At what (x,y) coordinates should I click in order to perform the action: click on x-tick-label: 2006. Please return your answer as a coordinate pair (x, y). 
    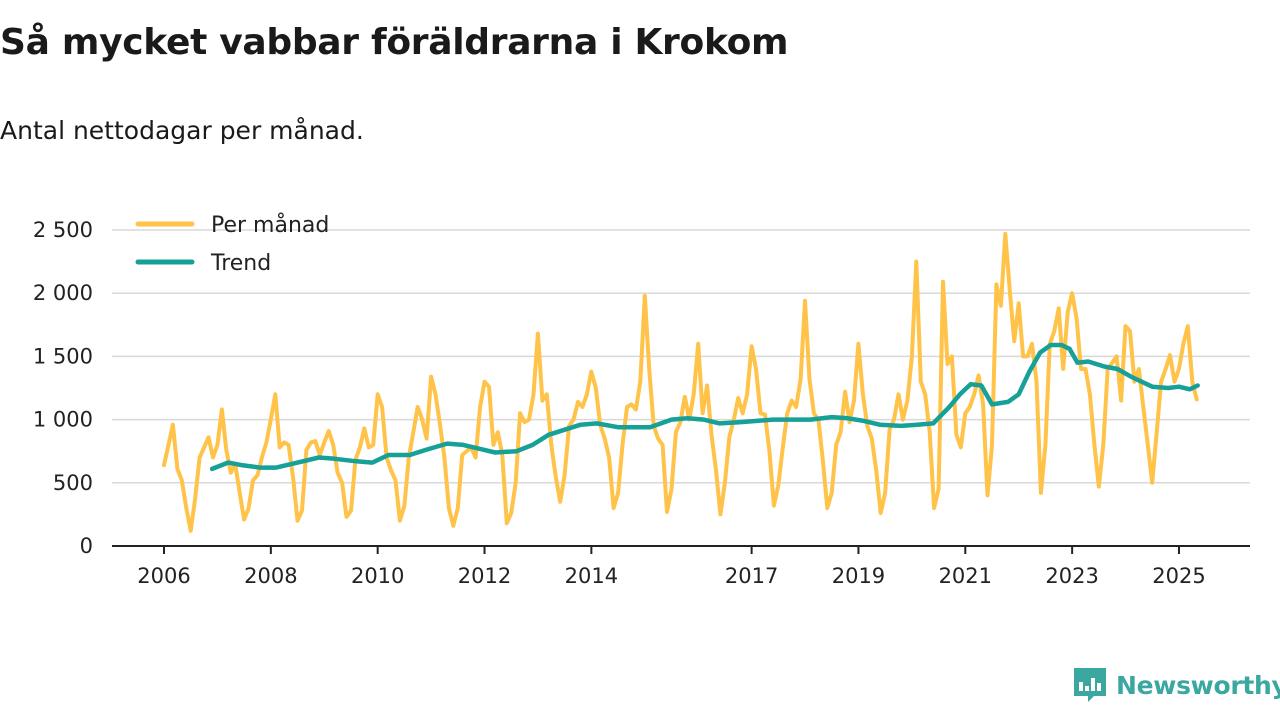
    Looking at the image, I should click on (163, 576).